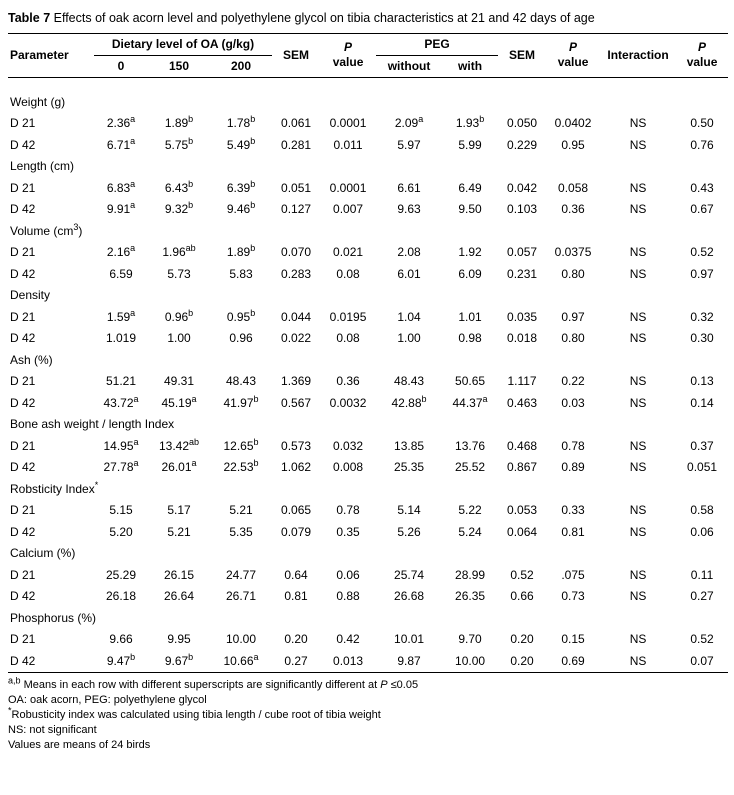  What do you see at coordinates (522, 445) in the screenshot?
I see `data-cell: 0.468` at bounding box center [522, 445].